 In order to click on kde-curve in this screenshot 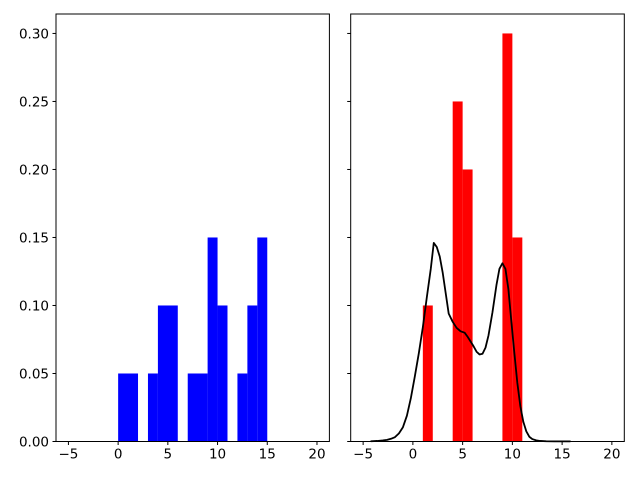, I will do `click(470, 342)`.